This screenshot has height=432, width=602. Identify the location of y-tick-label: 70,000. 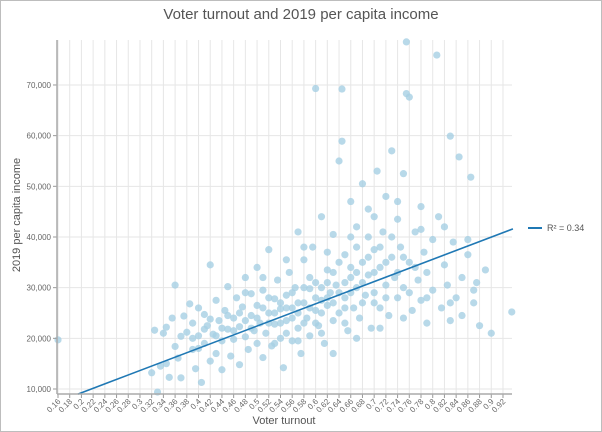
(39, 85).